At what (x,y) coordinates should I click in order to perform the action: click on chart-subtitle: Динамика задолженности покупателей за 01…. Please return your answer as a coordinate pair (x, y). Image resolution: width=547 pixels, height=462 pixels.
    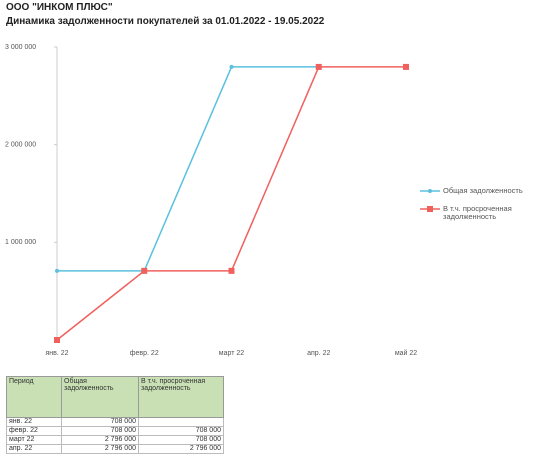
    Looking at the image, I should click on (165, 21).